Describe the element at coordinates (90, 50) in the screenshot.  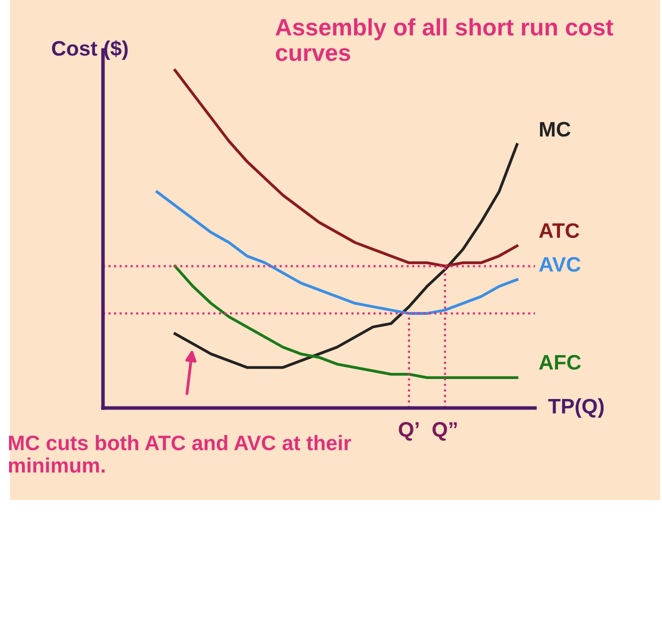
I see `y-axis-title: Cost ($)` at that location.